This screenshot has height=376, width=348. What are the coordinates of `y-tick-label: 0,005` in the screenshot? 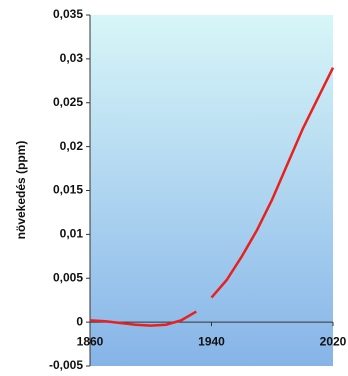 It's located at (68, 277).